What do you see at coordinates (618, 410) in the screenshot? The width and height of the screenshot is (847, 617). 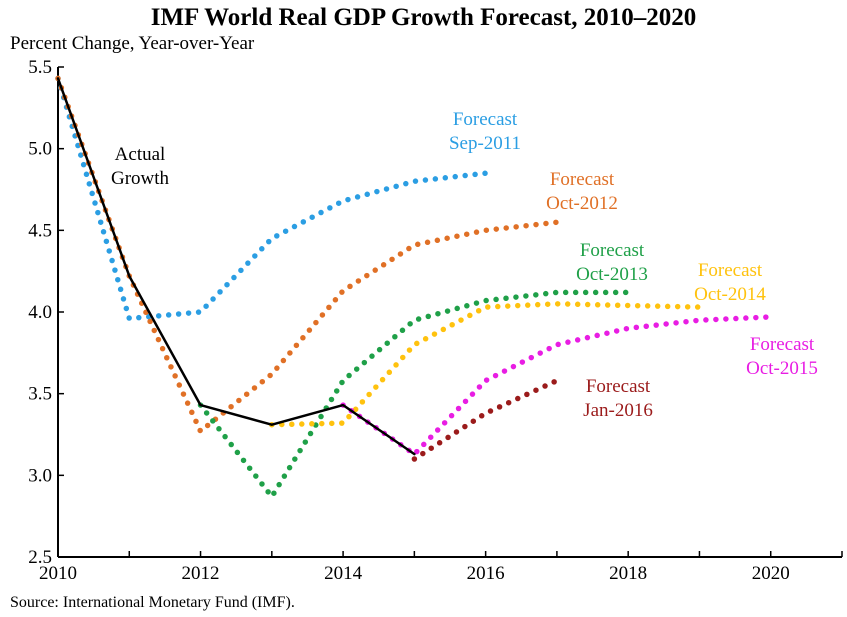 I see `series-label-line: Jan-2016` at bounding box center [618, 410].